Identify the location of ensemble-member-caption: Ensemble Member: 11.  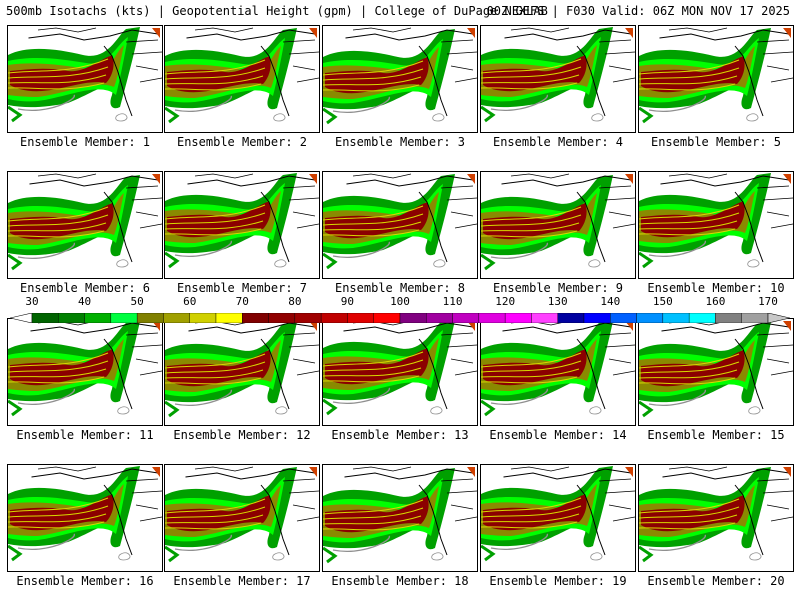
(85, 435).